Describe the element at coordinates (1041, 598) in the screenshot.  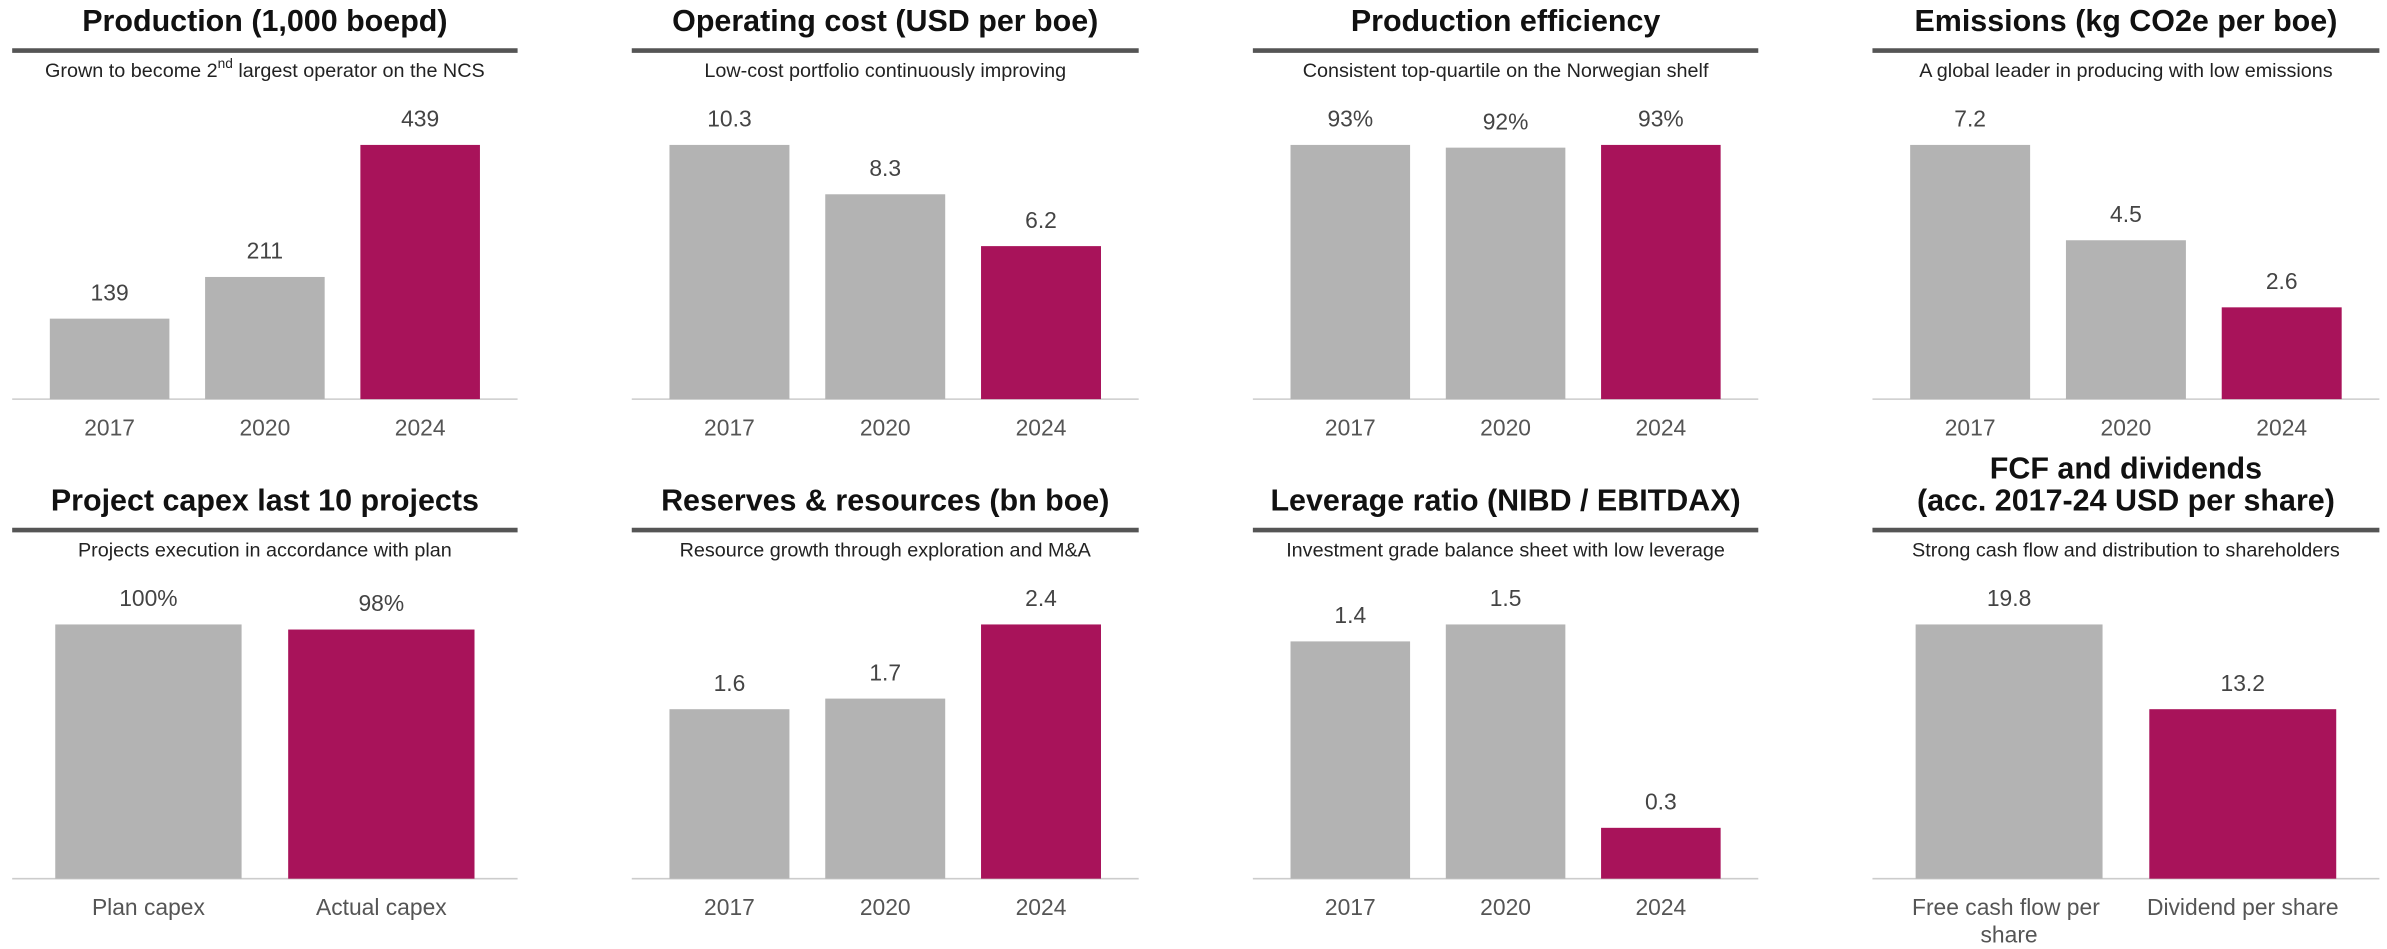
I see `value-label: 2.4` at that location.